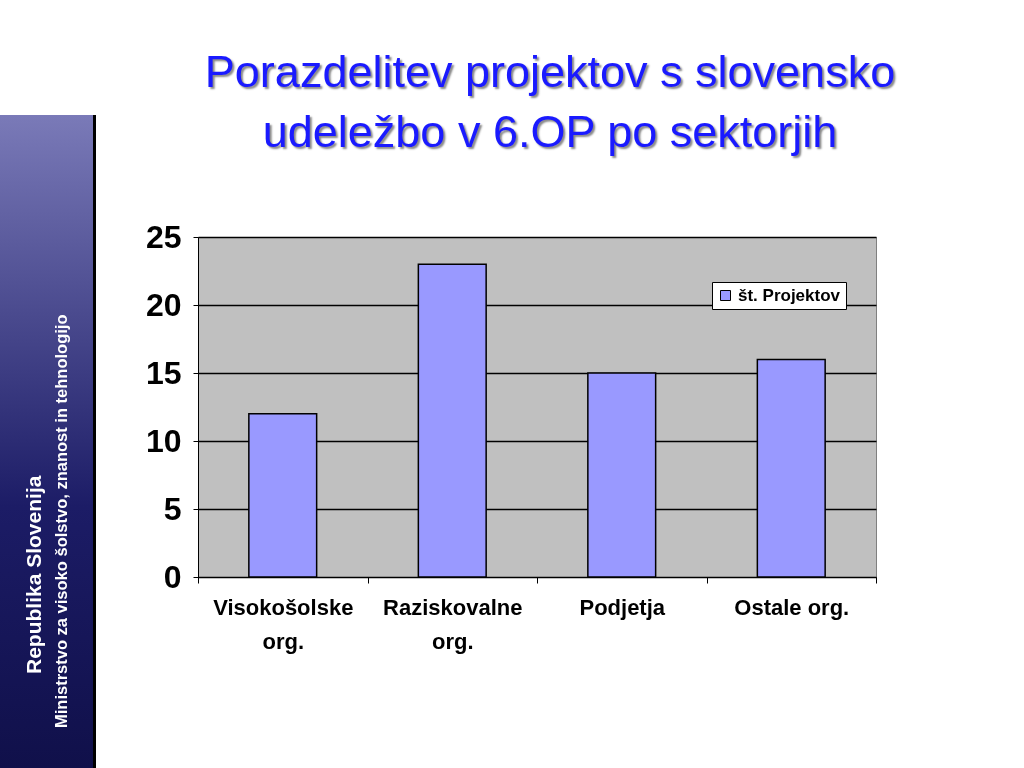  Describe the element at coordinates (789, 295) in the screenshot. I see `legend-label: št. Projektov` at that location.